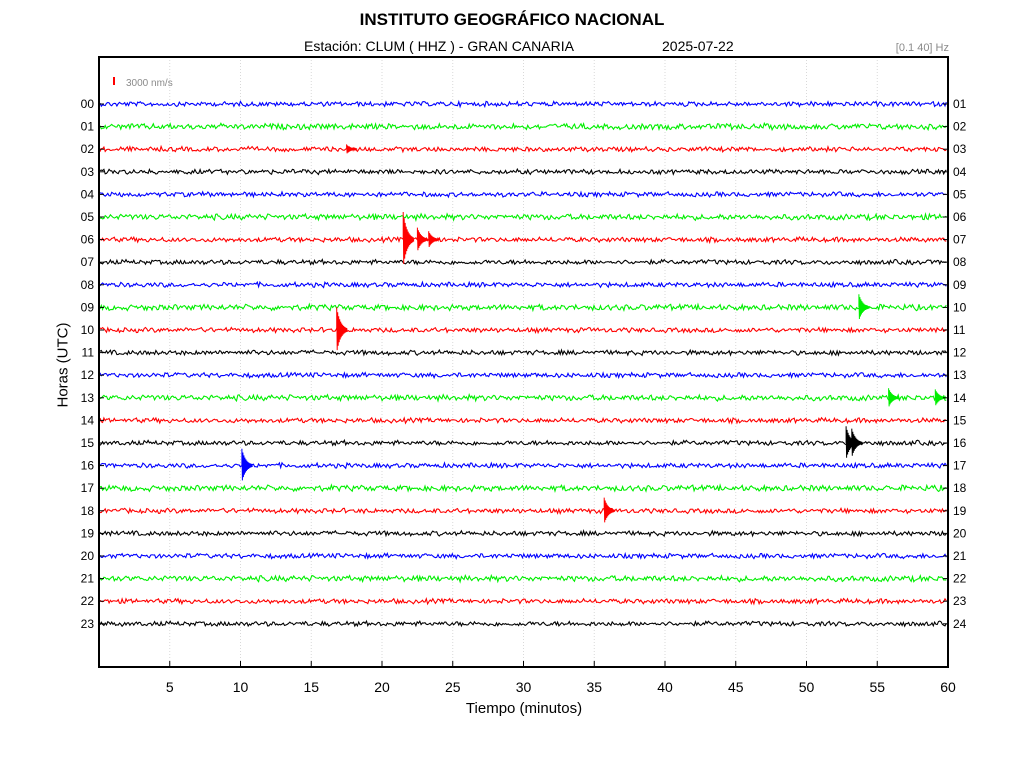 This screenshot has height=768, width=1024. I want to click on x-tick-10: 10, so click(241, 687).